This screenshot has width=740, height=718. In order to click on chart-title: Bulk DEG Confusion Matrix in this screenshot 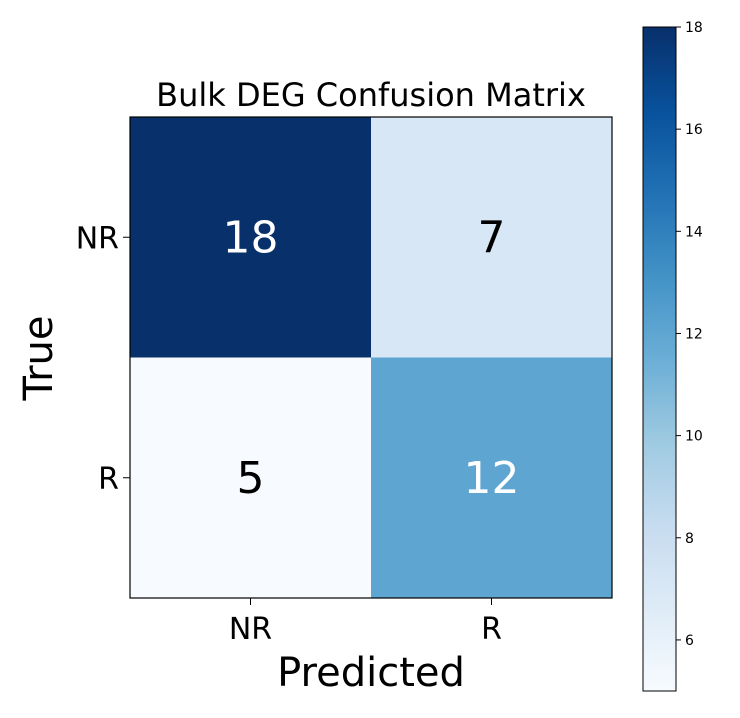, I will do `click(371, 95)`.